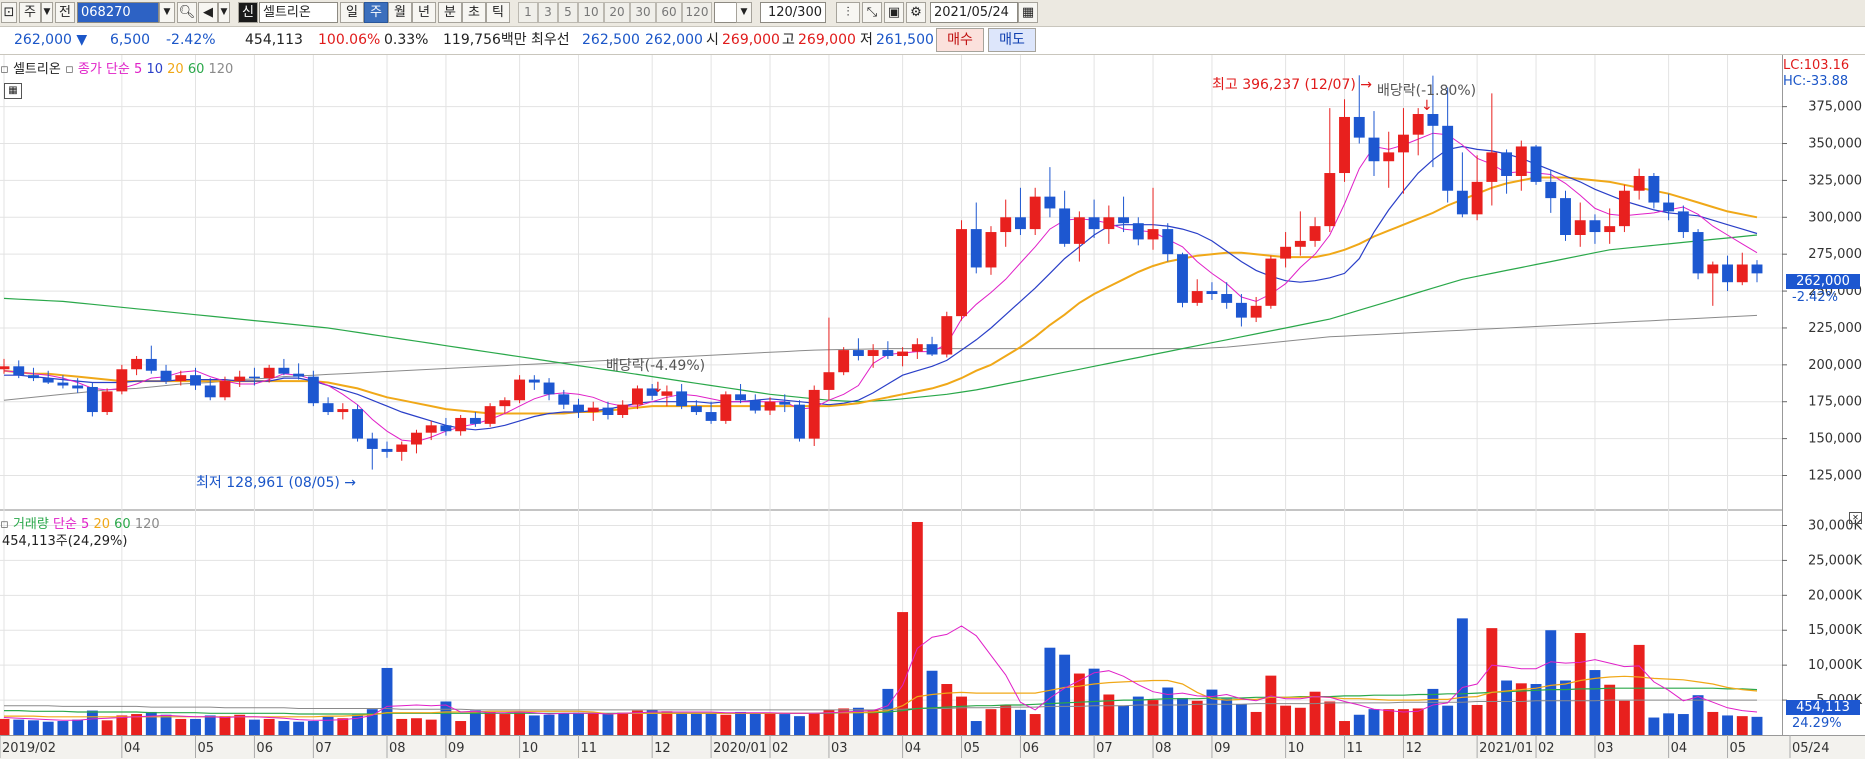 This screenshot has height=759, width=1865. Describe the element at coordinates (591, 12) in the screenshot. I see `interval-10-button: 10` at that location.